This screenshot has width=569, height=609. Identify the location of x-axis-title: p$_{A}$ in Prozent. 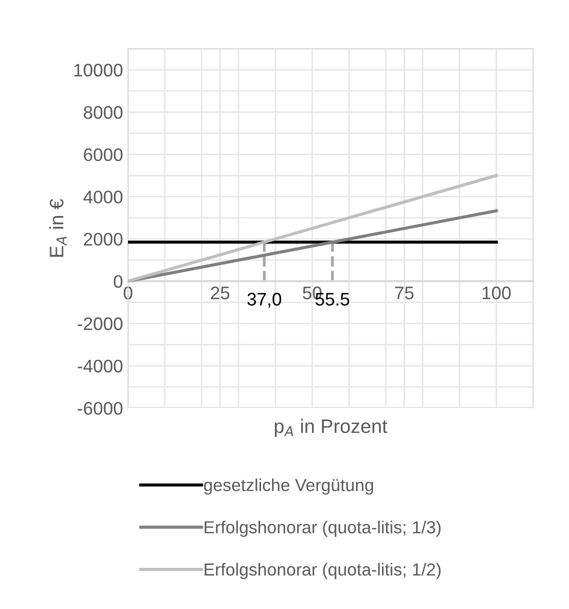
(331, 427).